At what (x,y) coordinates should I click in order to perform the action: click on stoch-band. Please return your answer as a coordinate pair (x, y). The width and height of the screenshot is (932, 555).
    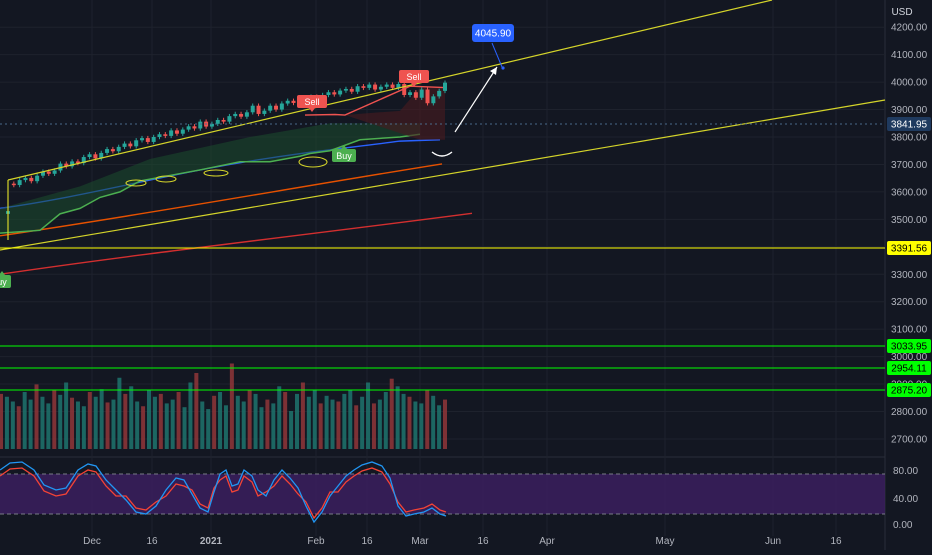
    Looking at the image, I should click on (442, 494).